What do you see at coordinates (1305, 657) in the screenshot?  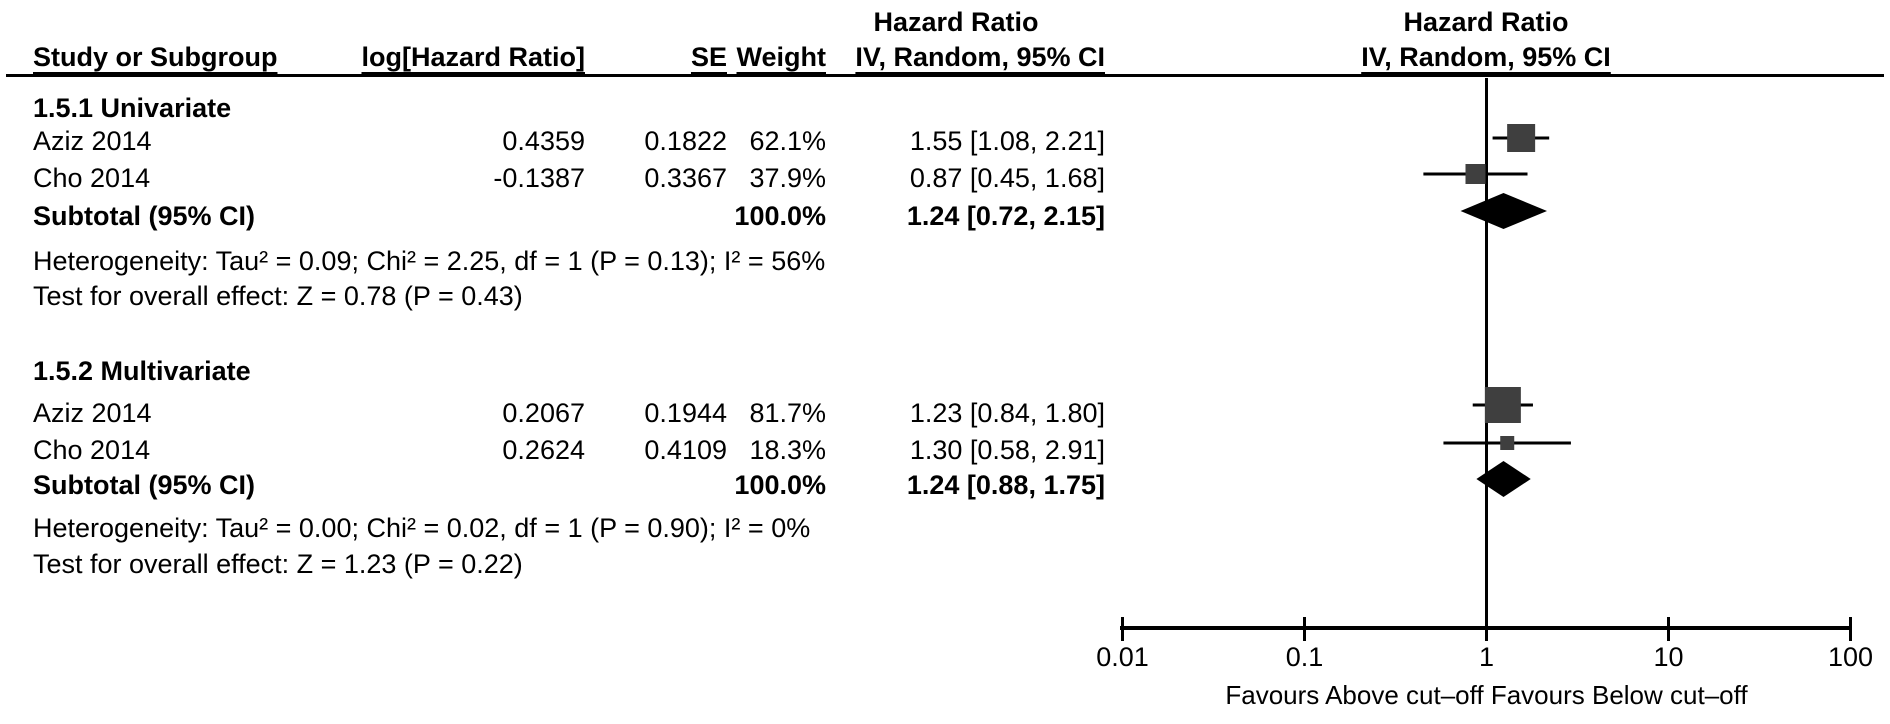 I see `x-axis-tick-label: 0.1` at bounding box center [1305, 657].